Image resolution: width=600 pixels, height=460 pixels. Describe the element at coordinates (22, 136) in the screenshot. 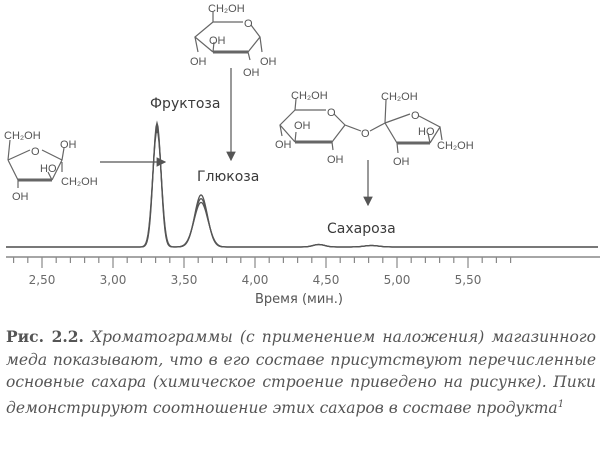

I see `fructose-ch2oh: CH₂OH` at that location.